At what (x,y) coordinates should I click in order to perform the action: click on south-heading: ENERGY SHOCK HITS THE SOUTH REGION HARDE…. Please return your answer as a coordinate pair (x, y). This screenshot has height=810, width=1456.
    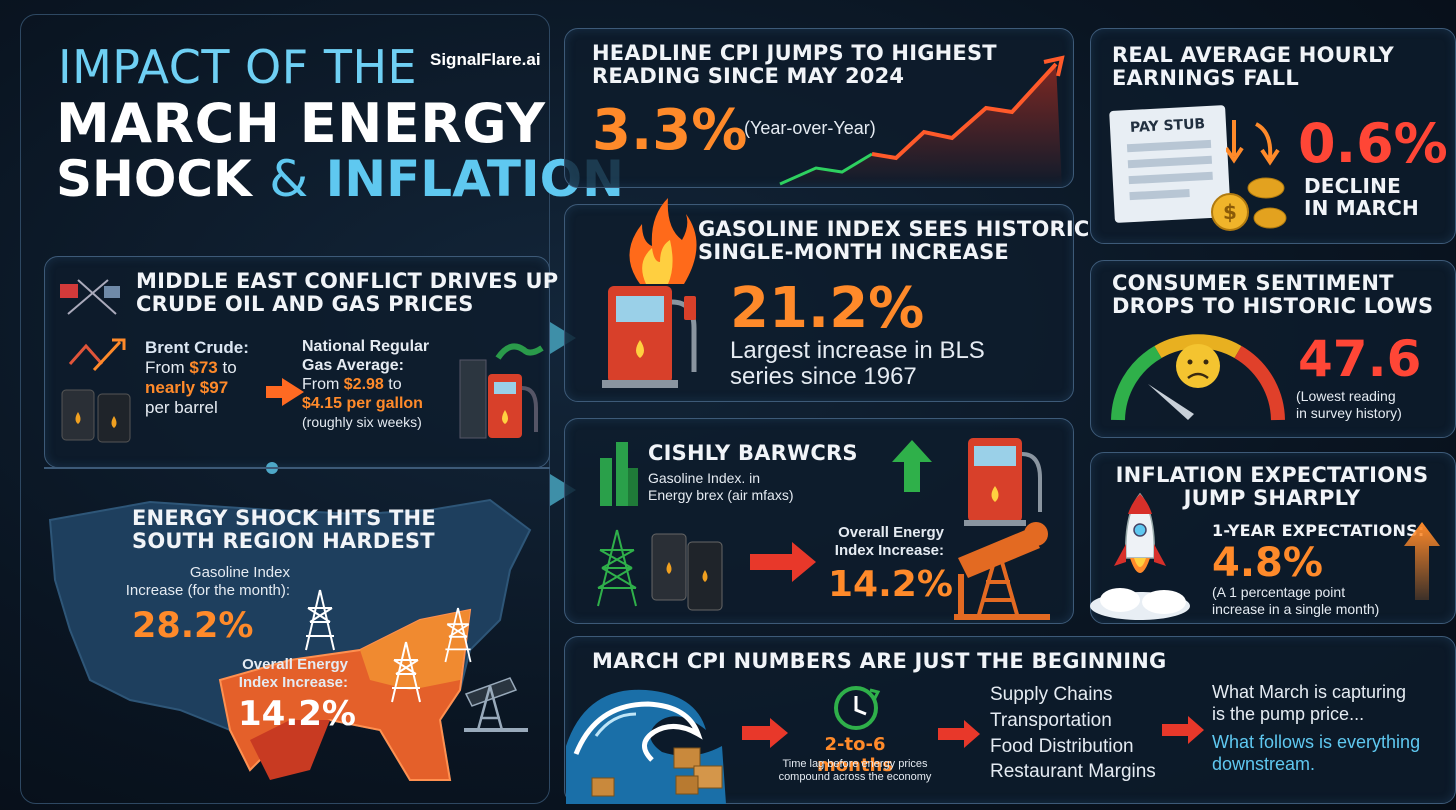
    Looking at the image, I should click on (284, 529).